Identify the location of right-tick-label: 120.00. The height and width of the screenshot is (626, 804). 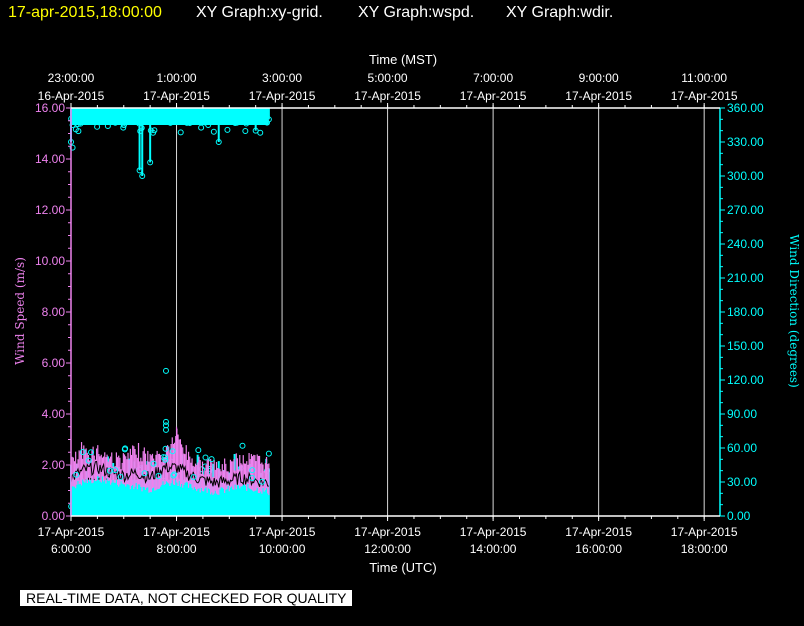
(745, 380).